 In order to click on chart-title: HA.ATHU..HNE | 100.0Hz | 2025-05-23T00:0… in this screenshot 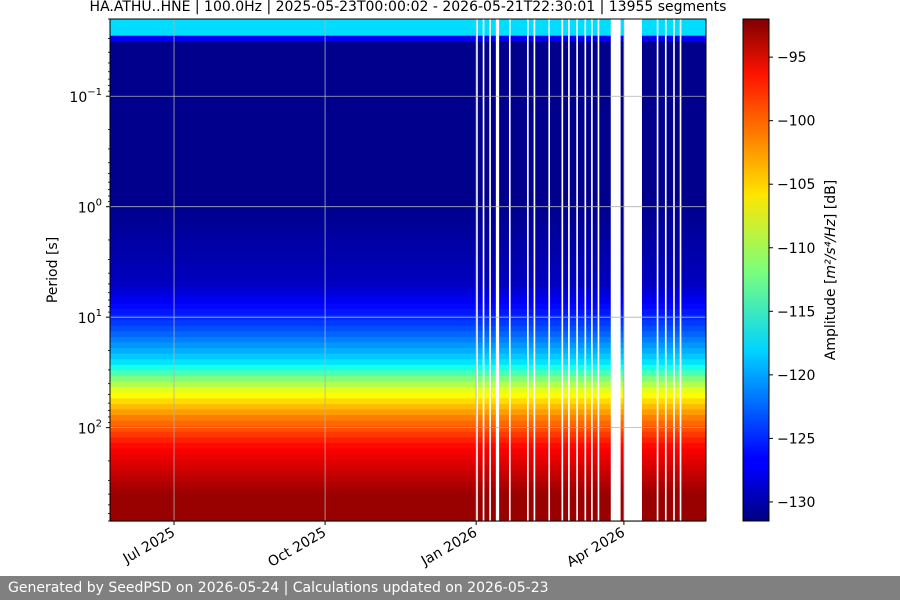, I will do `click(408, 7)`.